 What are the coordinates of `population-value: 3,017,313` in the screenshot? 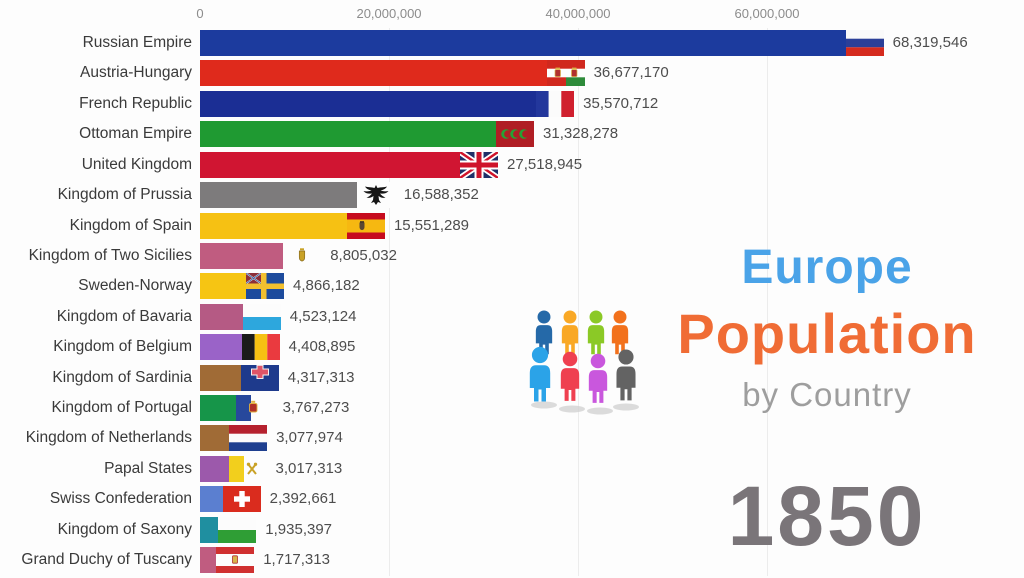 It's located at (309, 468).